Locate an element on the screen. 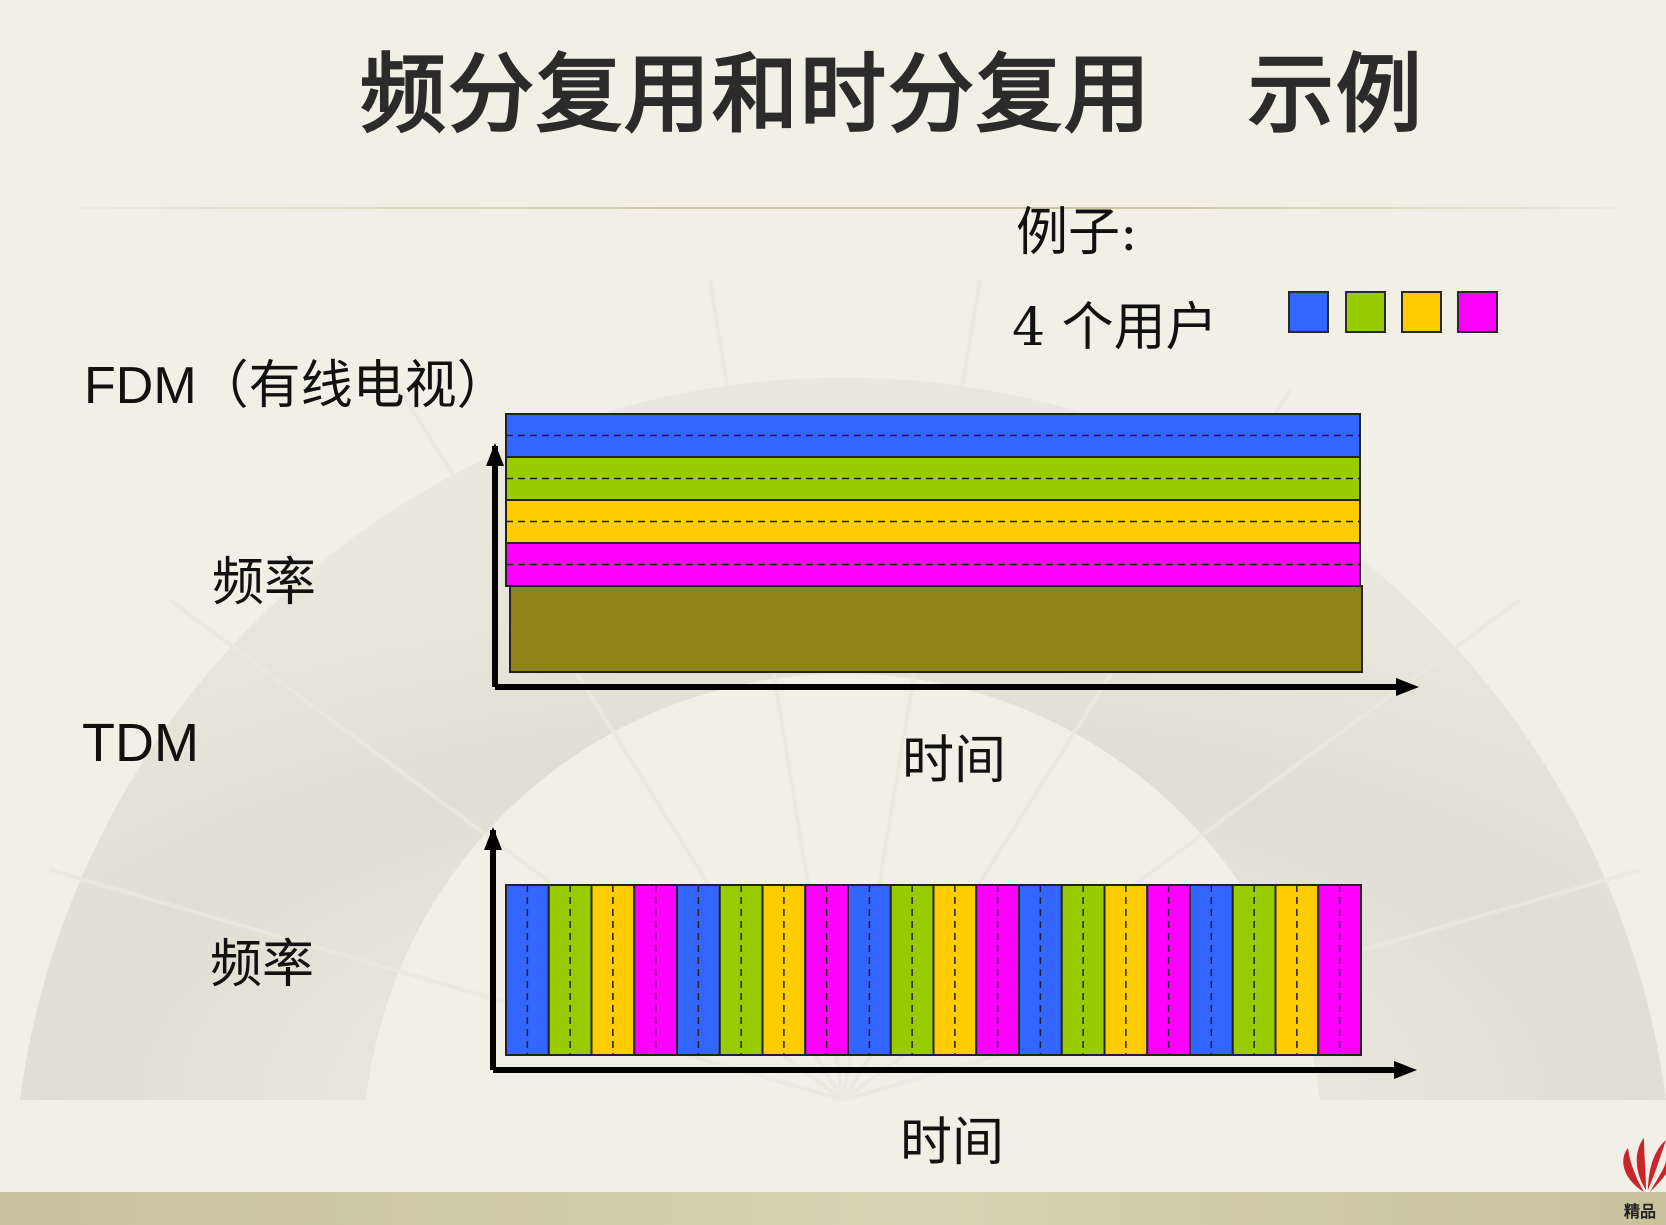 This screenshot has width=1666, height=1225. fdm-x-axis-arrow is located at coordinates (1407, 687).